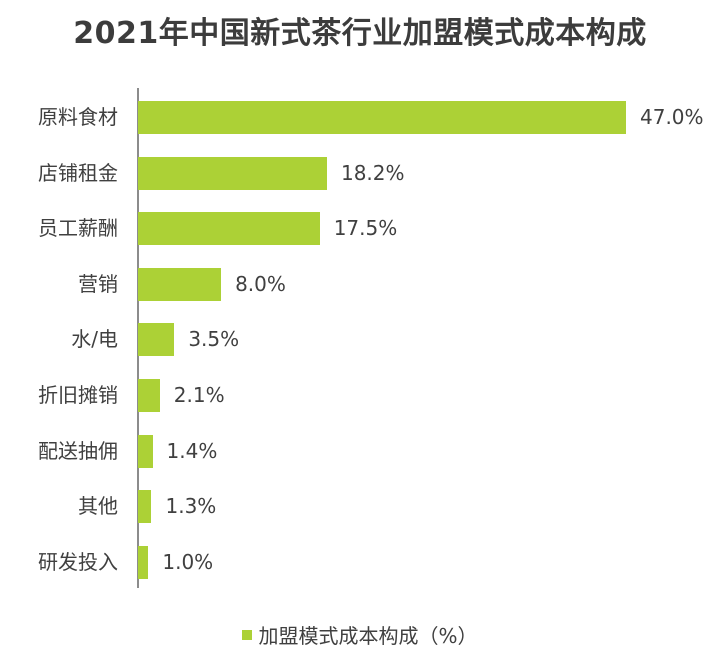  I want to click on bar-row: 原料食材 47.0%, so click(360, 117).